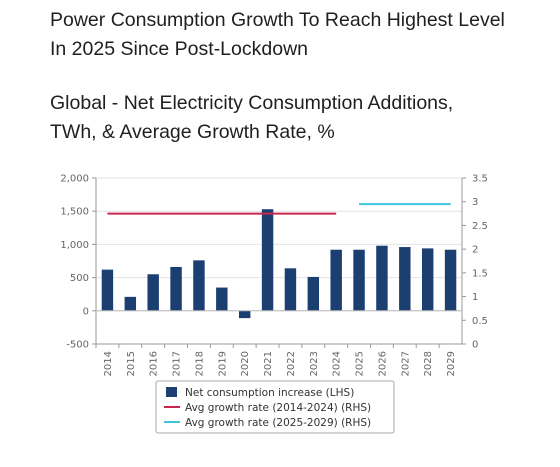 The image size is (560, 467). Describe the element at coordinates (269, 393) in the screenshot. I see `legend-label-0: Net consumption increase (LHS)` at that location.